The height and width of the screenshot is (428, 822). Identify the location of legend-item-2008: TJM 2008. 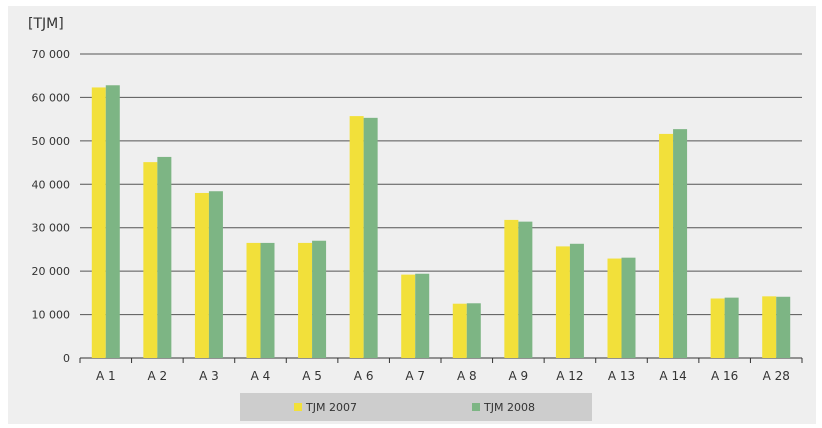
(503, 407).